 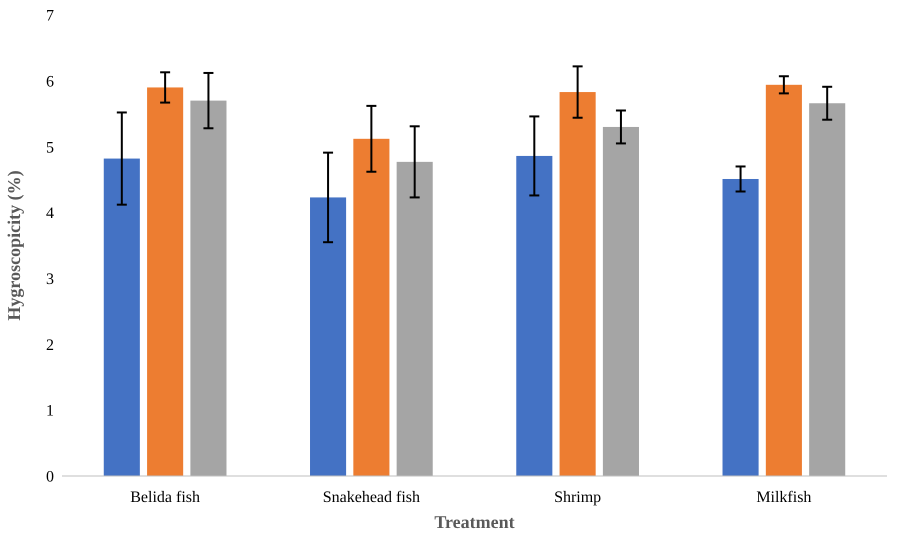 I want to click on x-tick-label: Snakehead fish, so click(x=371, y=497).